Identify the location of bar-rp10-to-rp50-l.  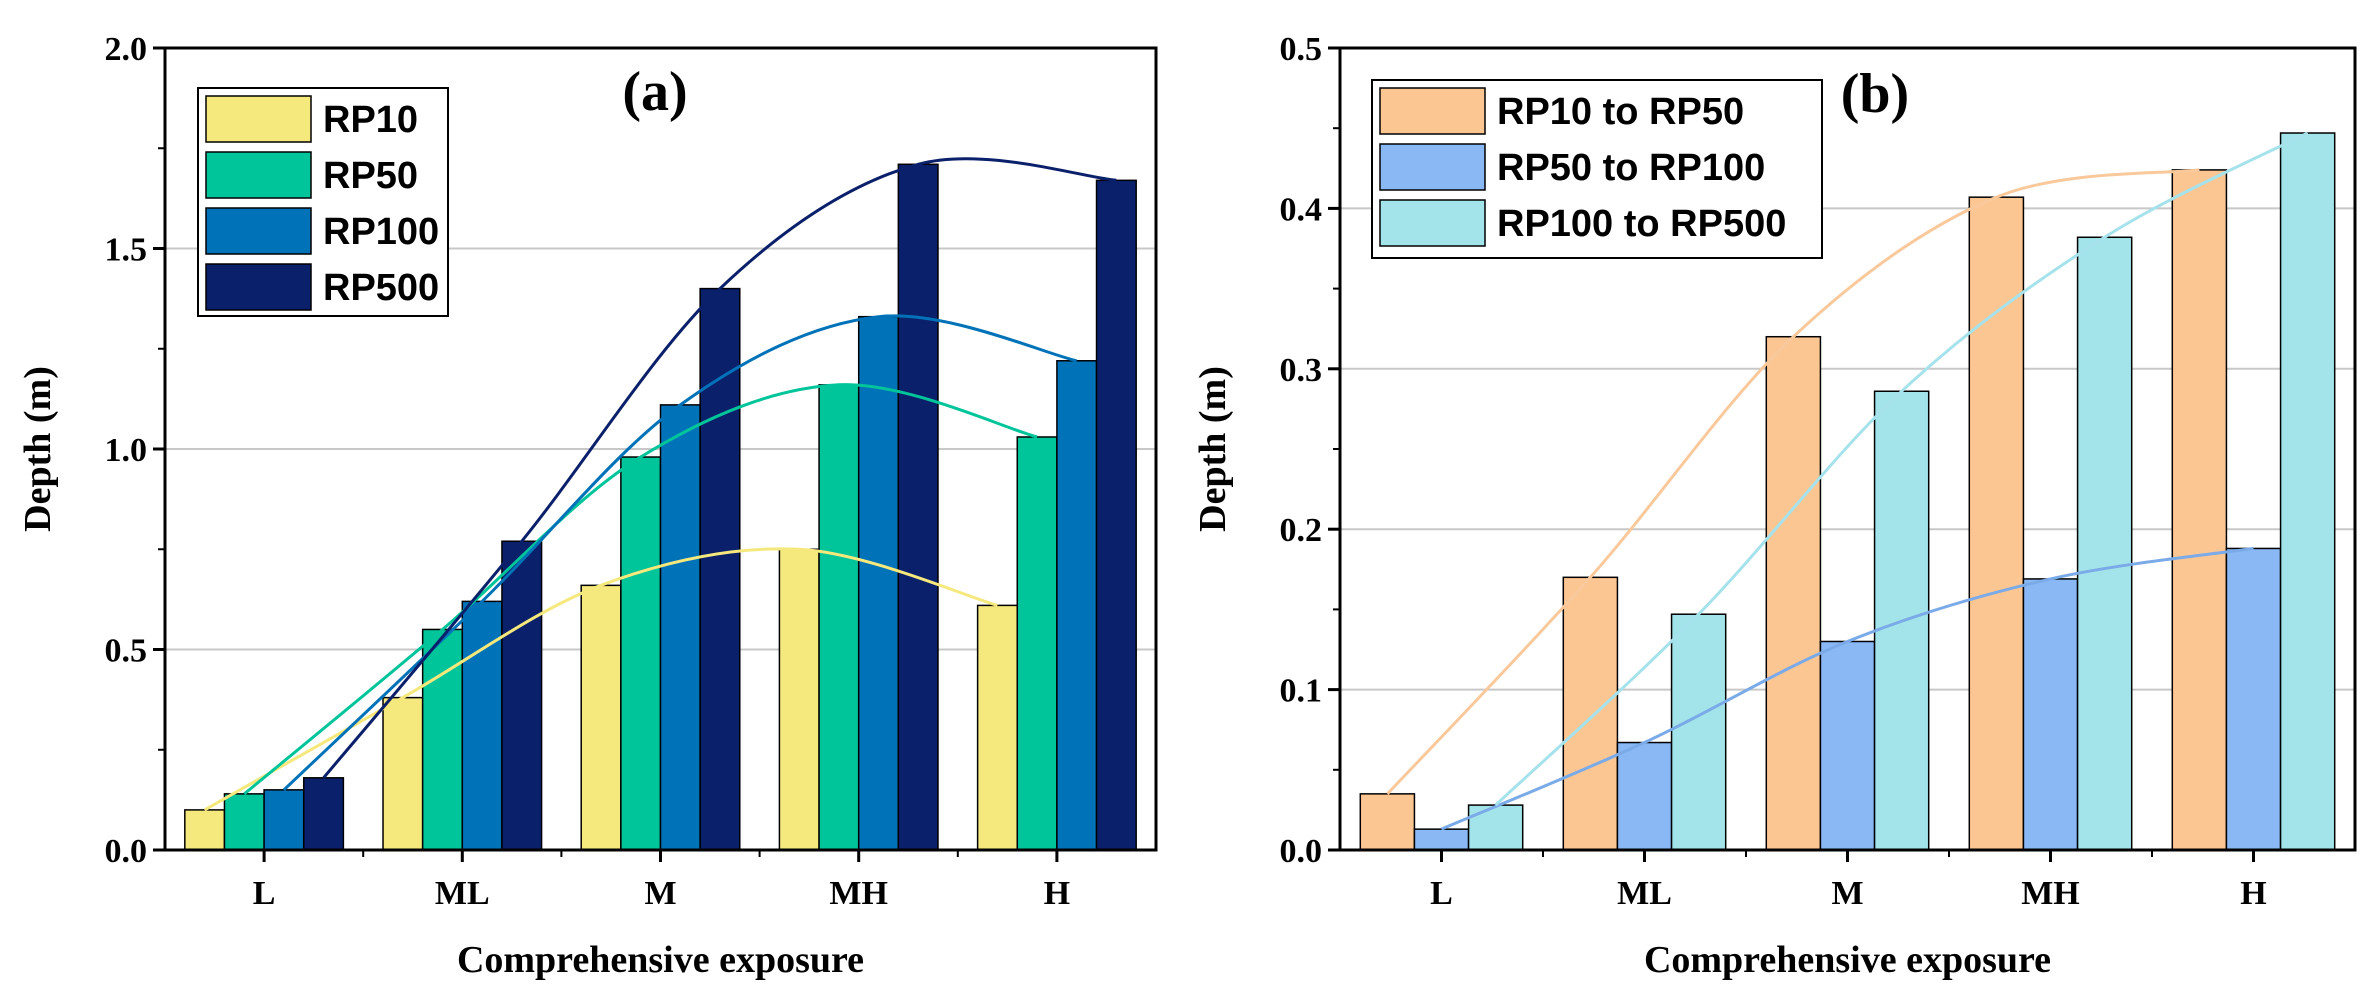
(1387, 822).